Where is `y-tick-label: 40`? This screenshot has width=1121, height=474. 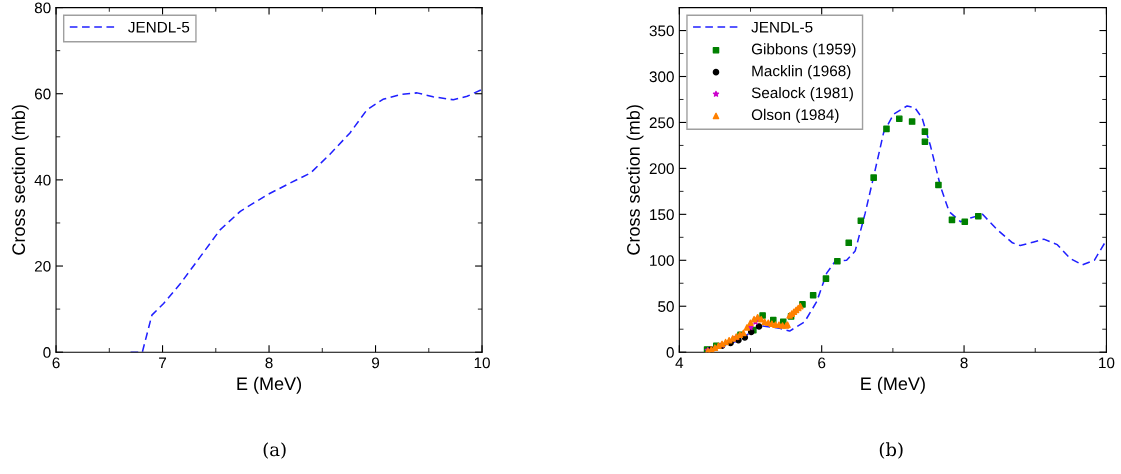
y-tick-label: 40 is located at coordinates (42, 180).